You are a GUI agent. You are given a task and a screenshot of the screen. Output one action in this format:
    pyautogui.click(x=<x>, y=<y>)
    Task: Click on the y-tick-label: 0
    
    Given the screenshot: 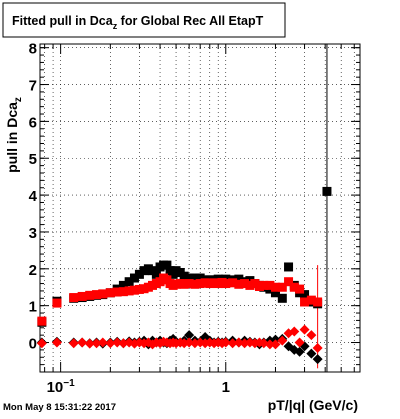 What is the action you would take?
    pyautogui.click(x=33, y=344)
    